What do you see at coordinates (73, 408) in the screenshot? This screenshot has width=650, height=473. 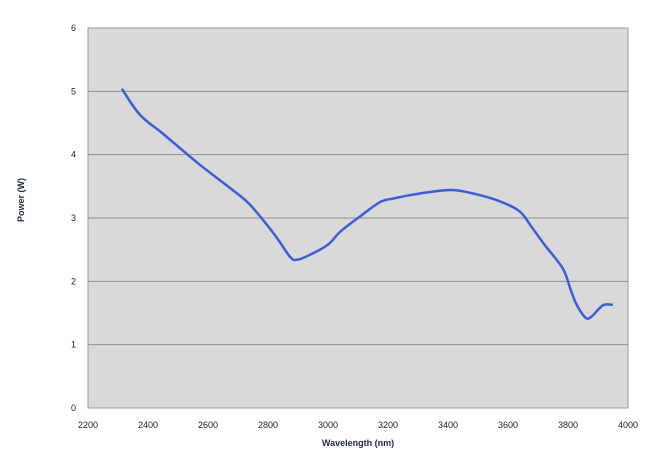 I see `y-tick-label: 0` at bounding box center [73, 408].